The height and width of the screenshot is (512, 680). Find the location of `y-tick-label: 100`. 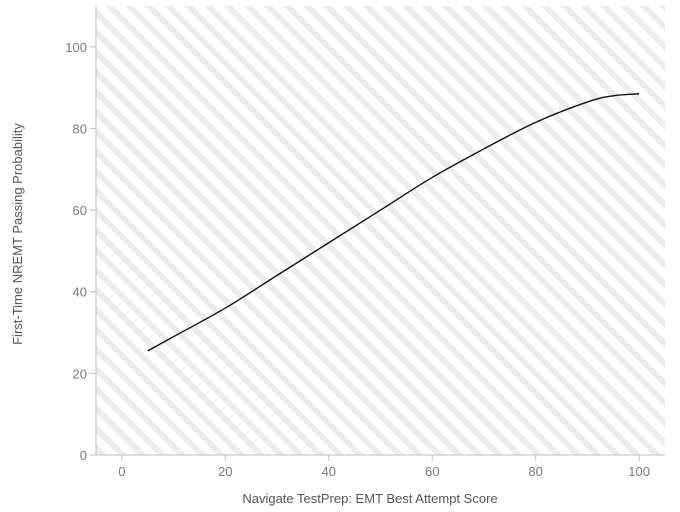

y-tick-label: 100 is located at coordinates (76, 47).